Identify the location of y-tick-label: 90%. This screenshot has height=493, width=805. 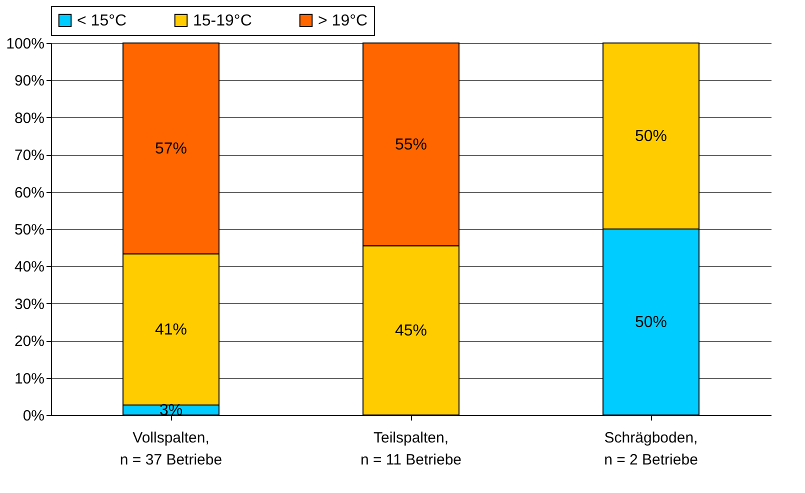
(29, 81).